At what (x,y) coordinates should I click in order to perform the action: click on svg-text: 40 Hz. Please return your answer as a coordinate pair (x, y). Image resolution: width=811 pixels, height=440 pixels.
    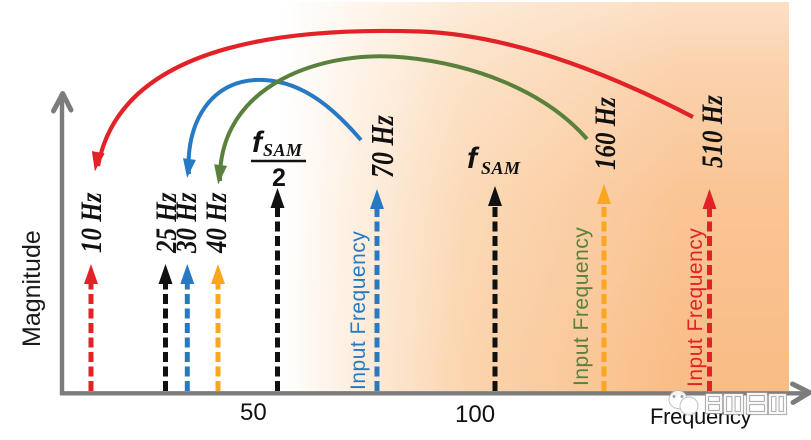
    Looking at the image, I should click on (216, 223).